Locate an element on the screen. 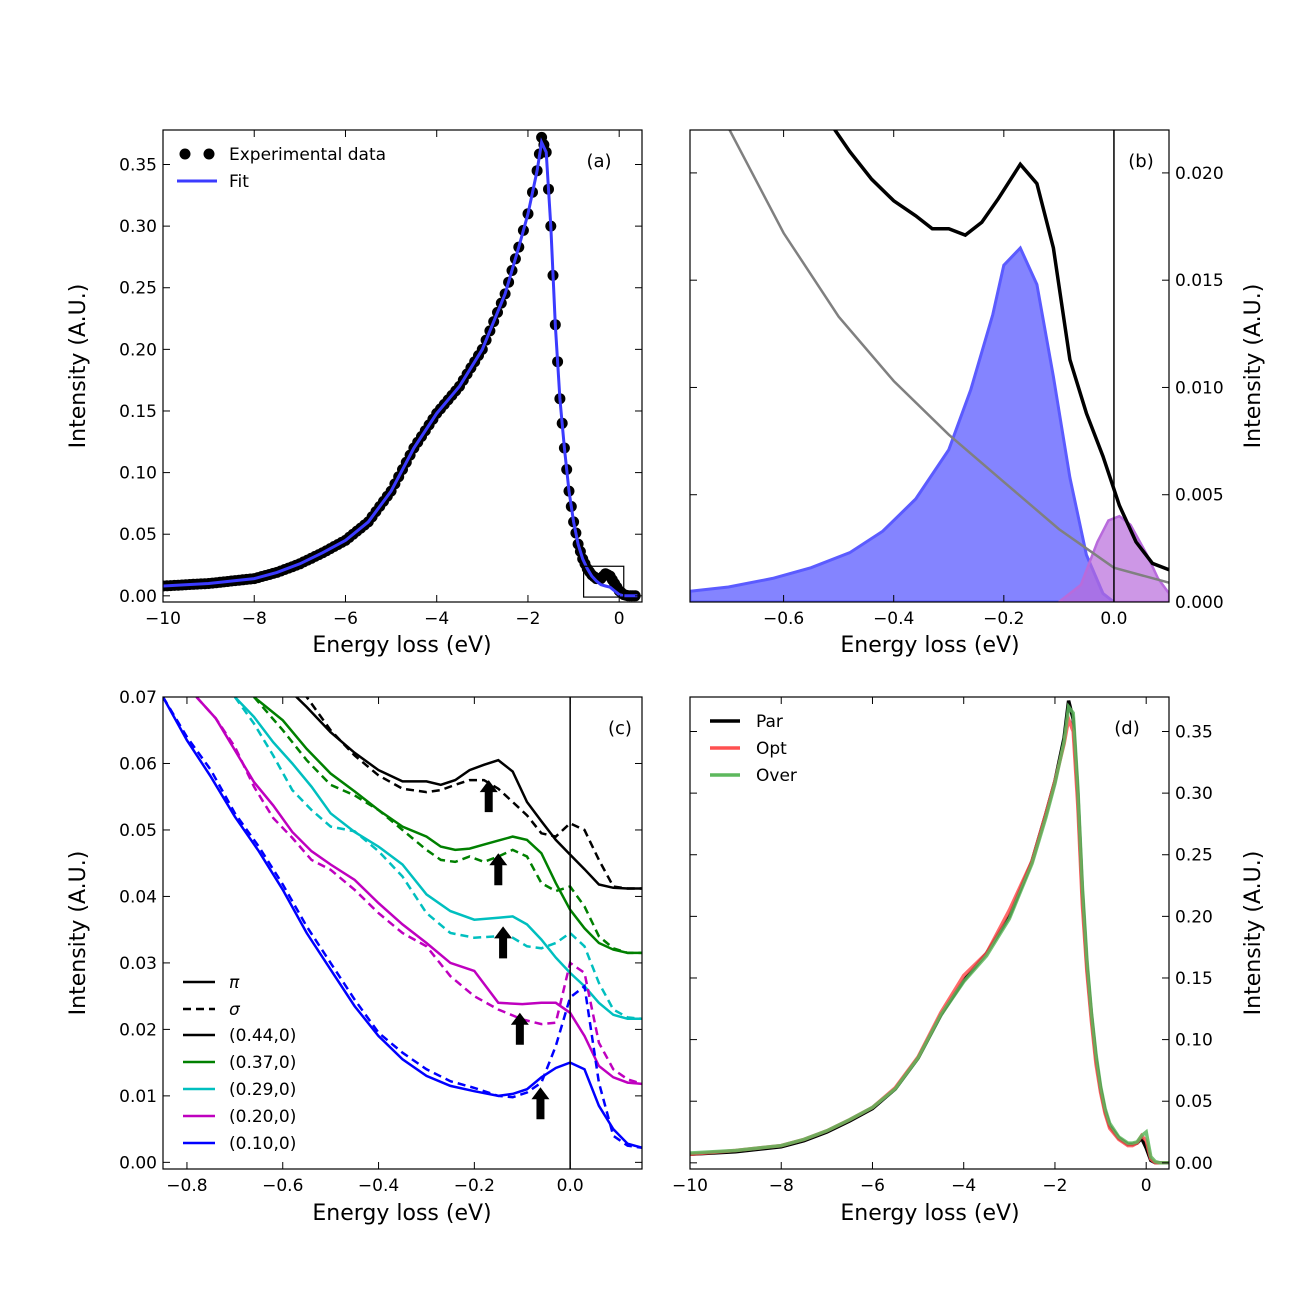 The image size is (1300, 1300). panel-a-xlabel: Energy loss (eV) is located at coordinates (401, 645).